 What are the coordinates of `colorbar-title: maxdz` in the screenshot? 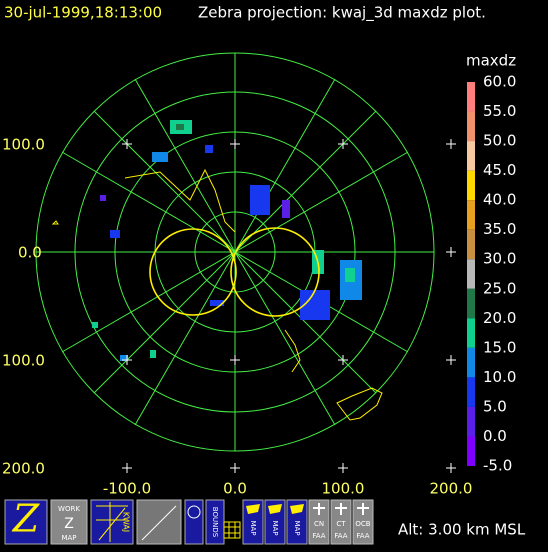 It's located at (491, 61).